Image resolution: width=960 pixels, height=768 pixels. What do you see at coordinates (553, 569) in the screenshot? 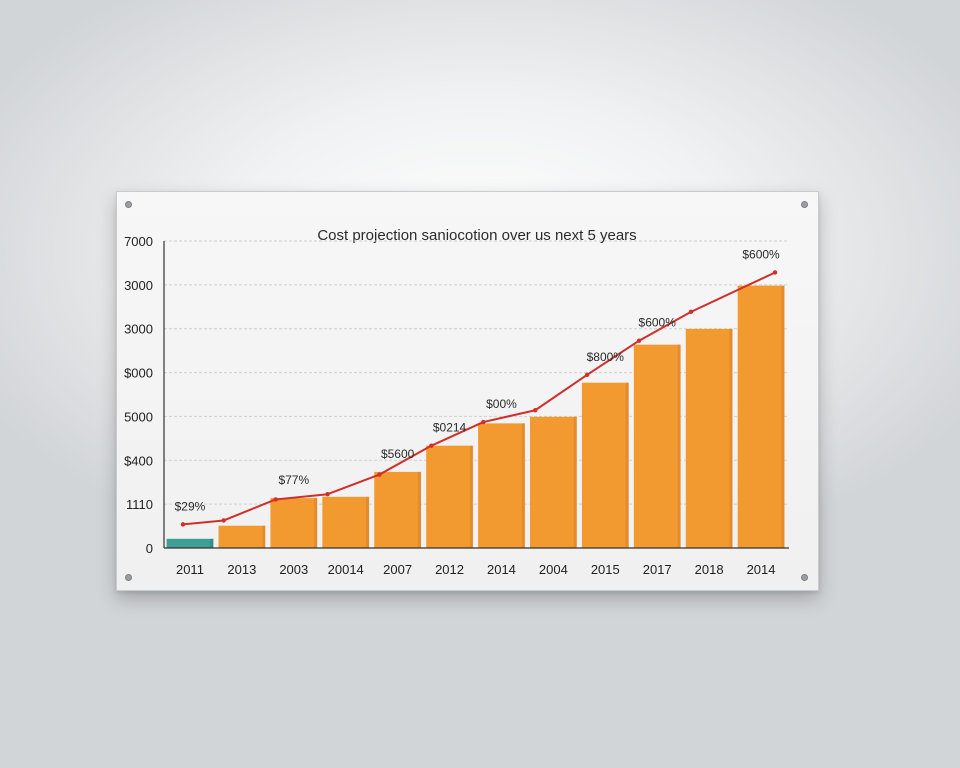
I see `x-tick-label: 2004` at bounding box center [553, 569].